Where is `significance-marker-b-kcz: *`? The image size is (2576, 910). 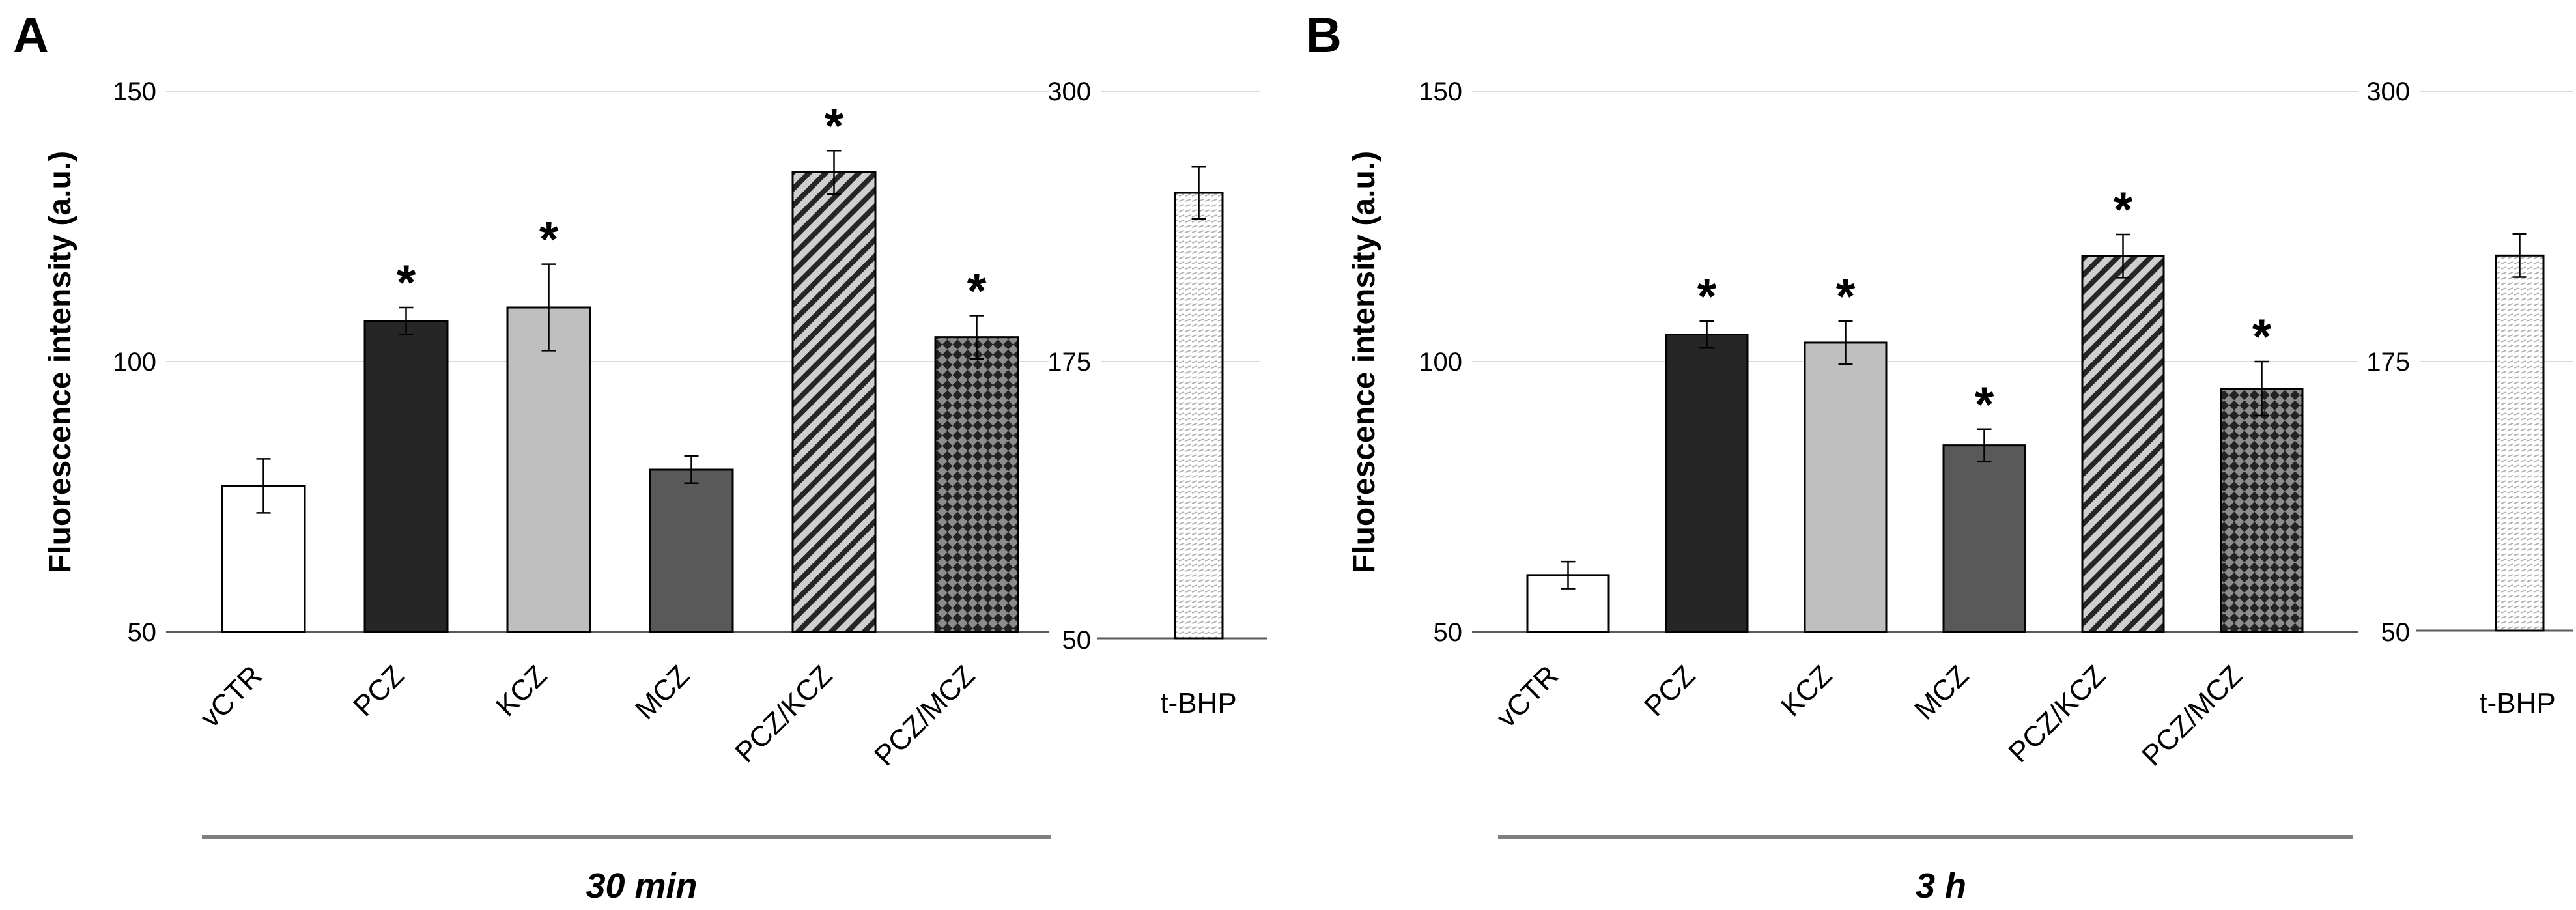 significance-marker-b-kcz: * is located at coordinates (1846, 297).